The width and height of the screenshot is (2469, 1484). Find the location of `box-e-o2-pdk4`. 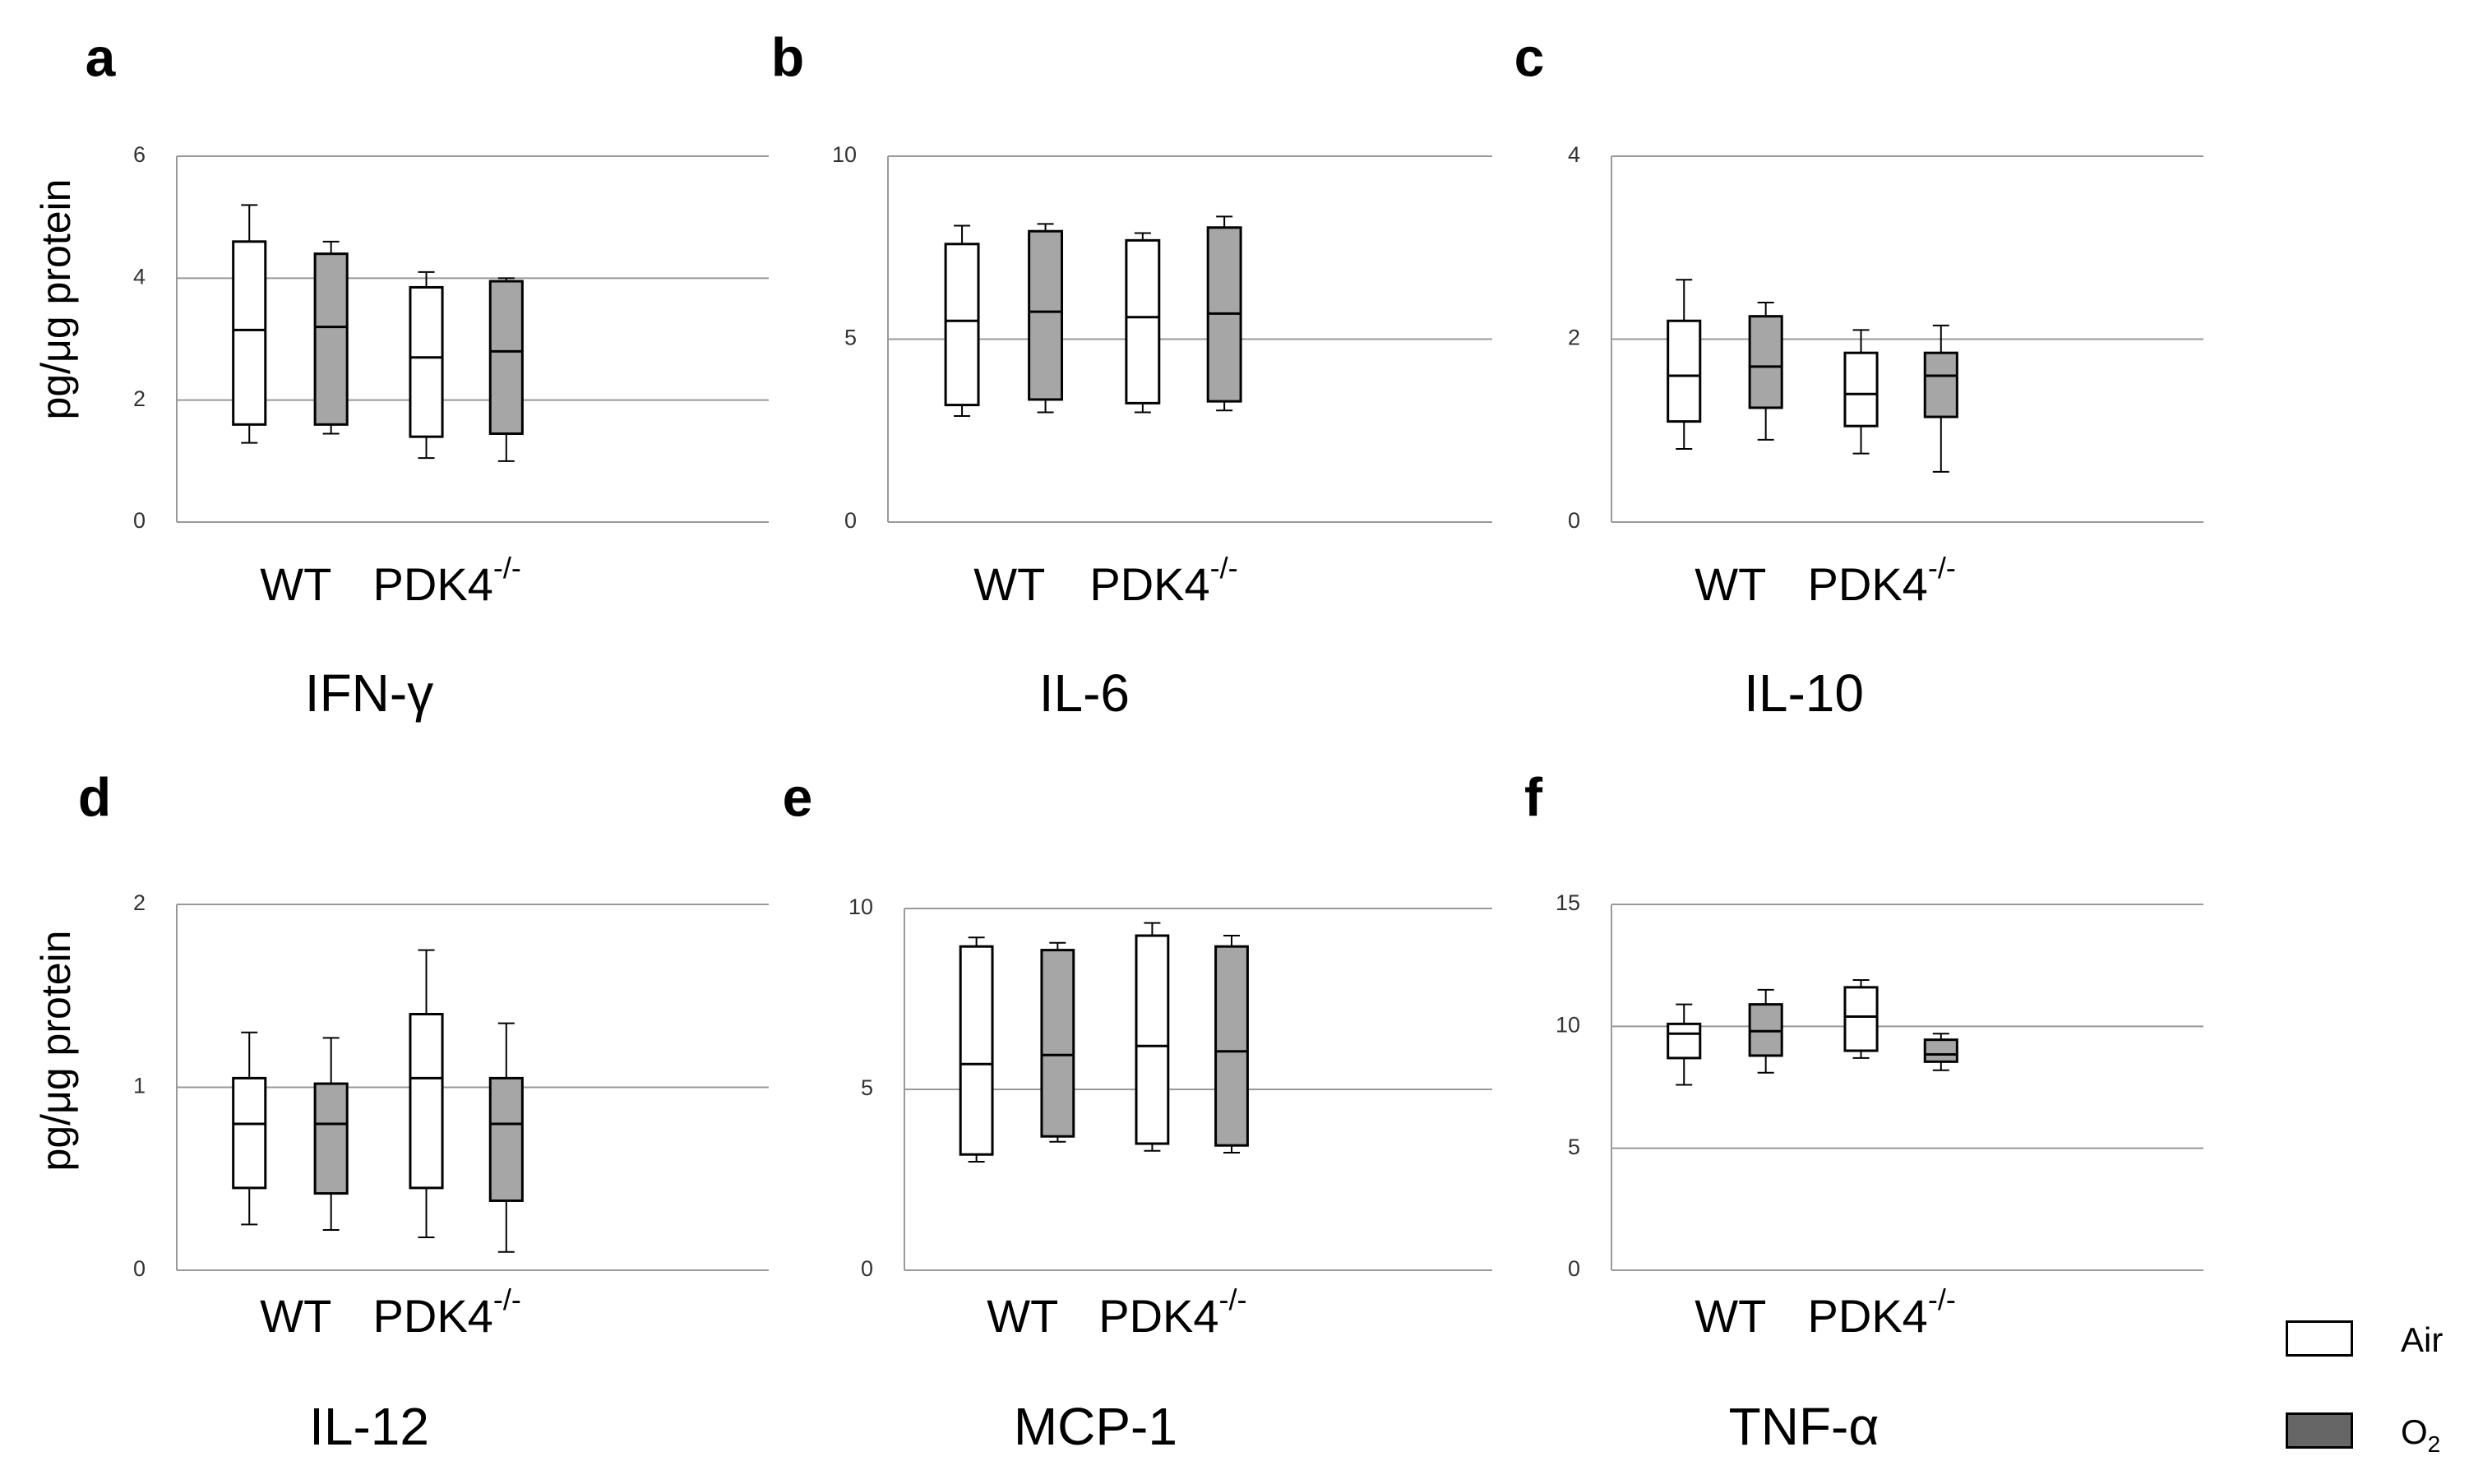

box-e-o2-pdk4 is located at coordinates (1231, 1044).